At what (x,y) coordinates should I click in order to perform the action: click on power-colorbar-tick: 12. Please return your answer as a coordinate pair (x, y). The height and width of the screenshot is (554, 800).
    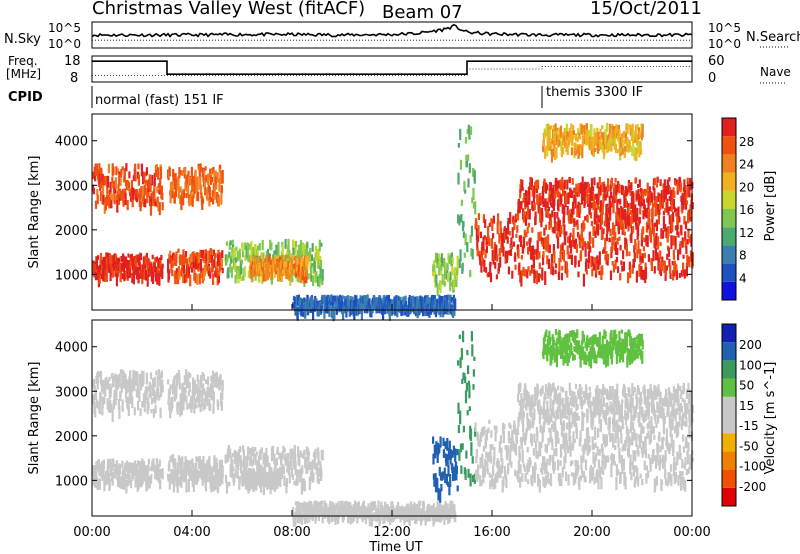
    Looking at the image, I should click on (746, 233).